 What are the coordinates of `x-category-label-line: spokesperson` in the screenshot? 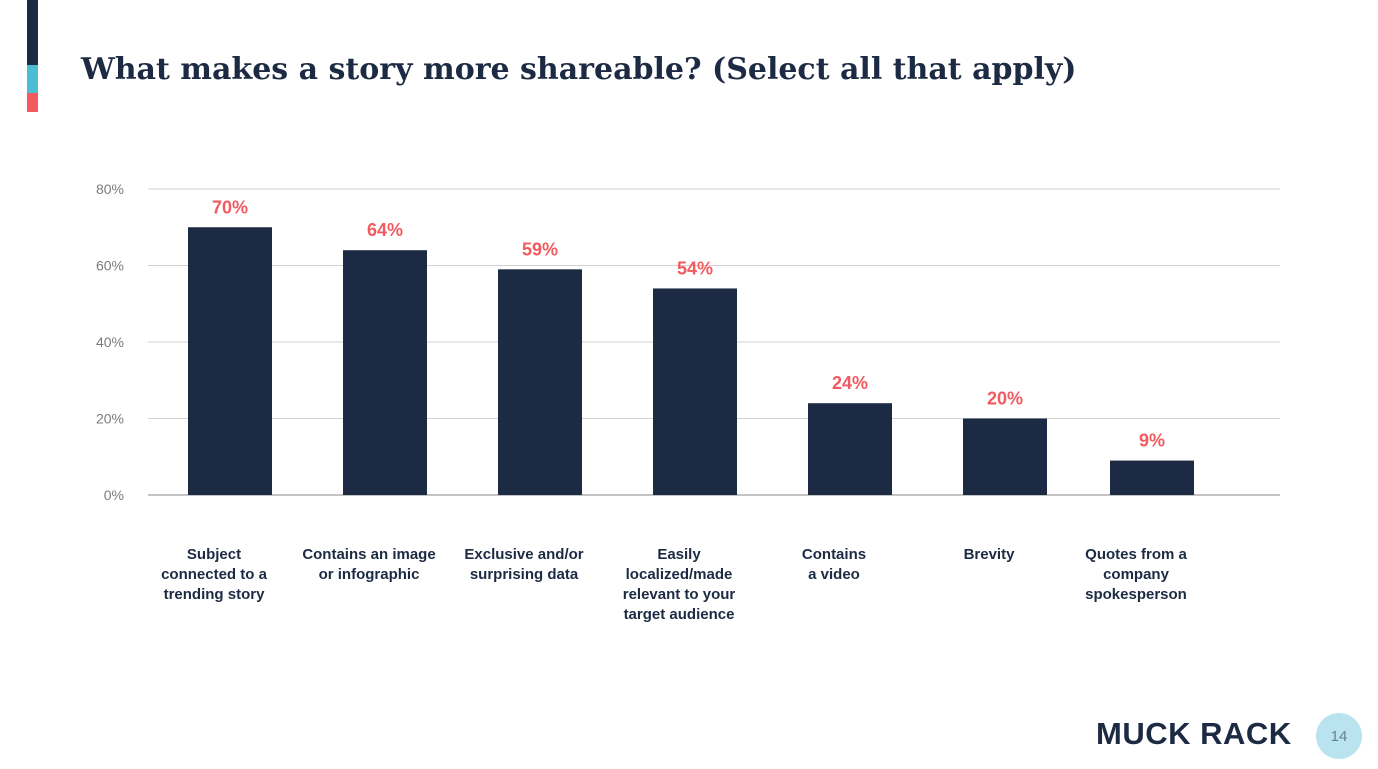 It's located at (1136, 594).